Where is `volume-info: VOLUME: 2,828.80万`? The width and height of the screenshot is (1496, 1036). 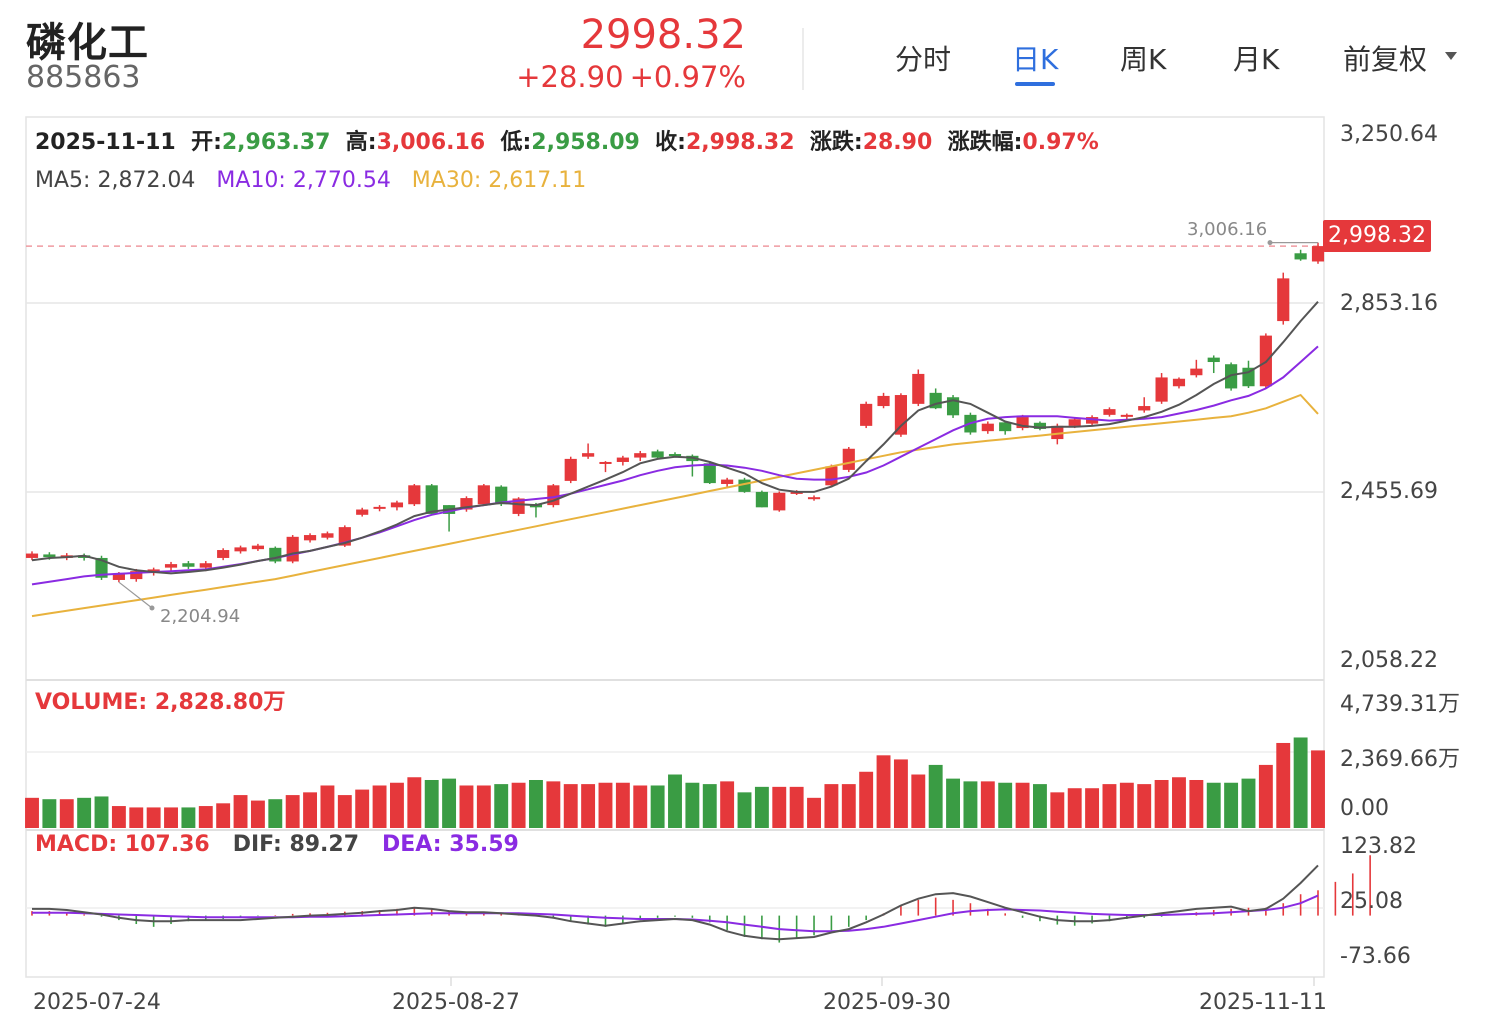 volume-info: VOLUME: 2,828.80万 is located at coordinates (160, 700).